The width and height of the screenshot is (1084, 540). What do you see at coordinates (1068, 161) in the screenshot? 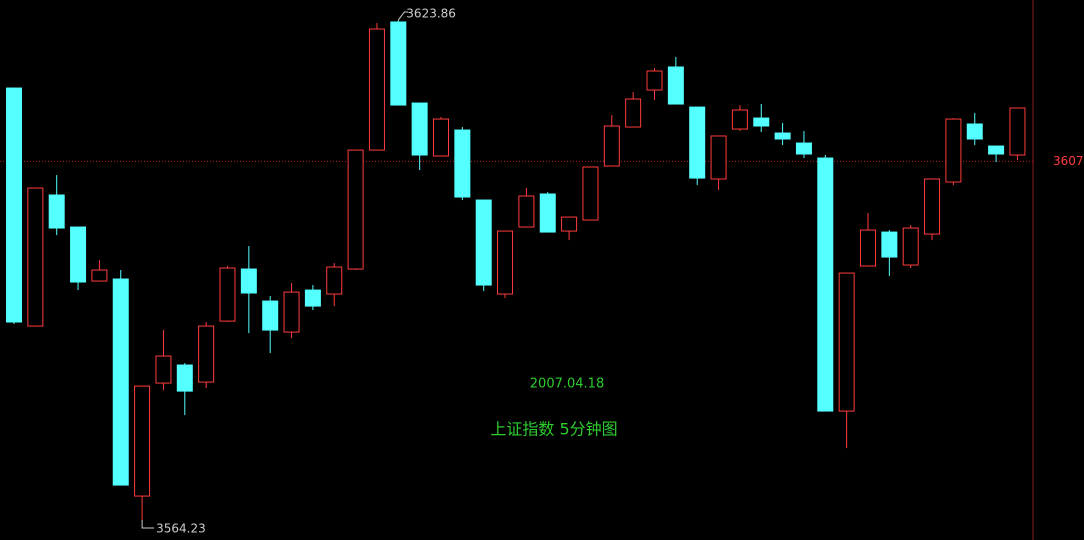
I see `y-tick-label: 3607` at bounding box center [1068, 161].